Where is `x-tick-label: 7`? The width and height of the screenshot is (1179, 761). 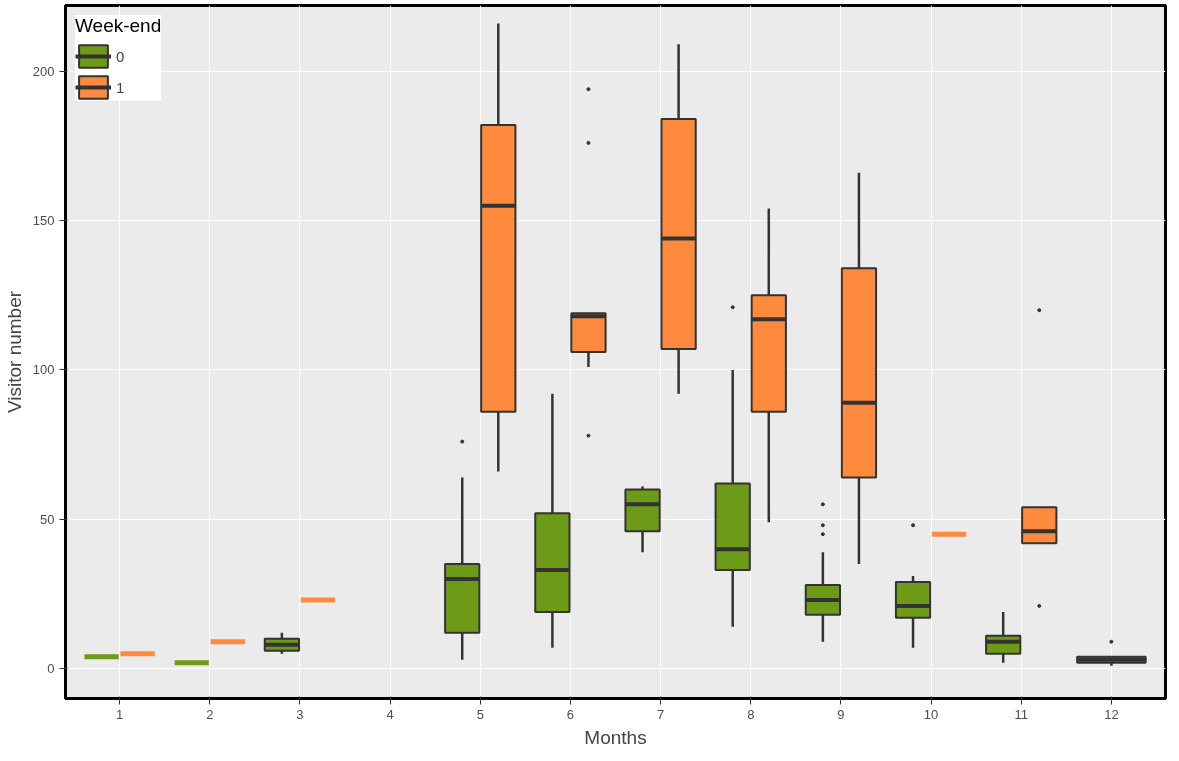 x-tick-label: 7 is located at coordinates (660, 714).